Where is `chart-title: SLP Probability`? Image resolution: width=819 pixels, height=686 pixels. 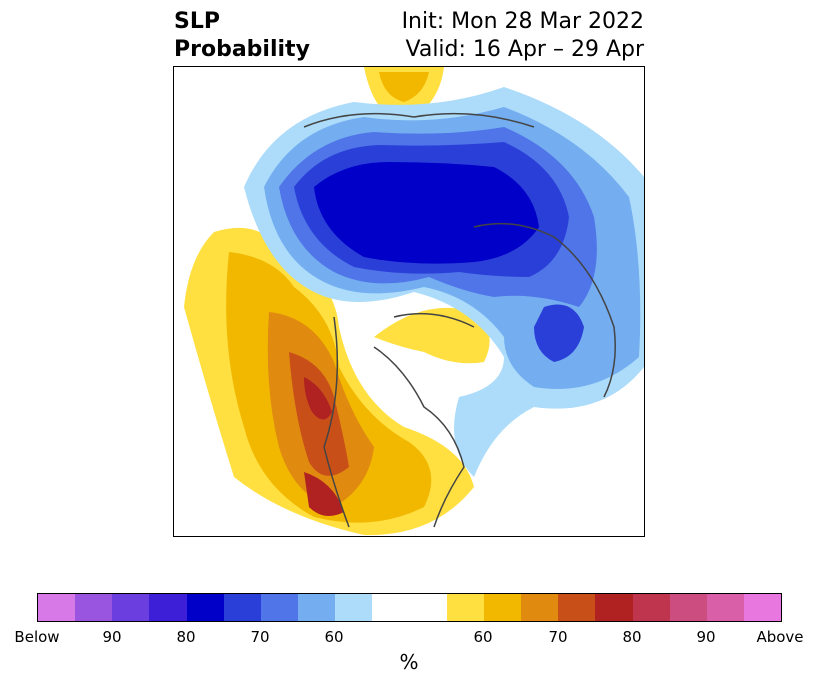
chart-title: SLP Probability is located at coordinates (242, 36).